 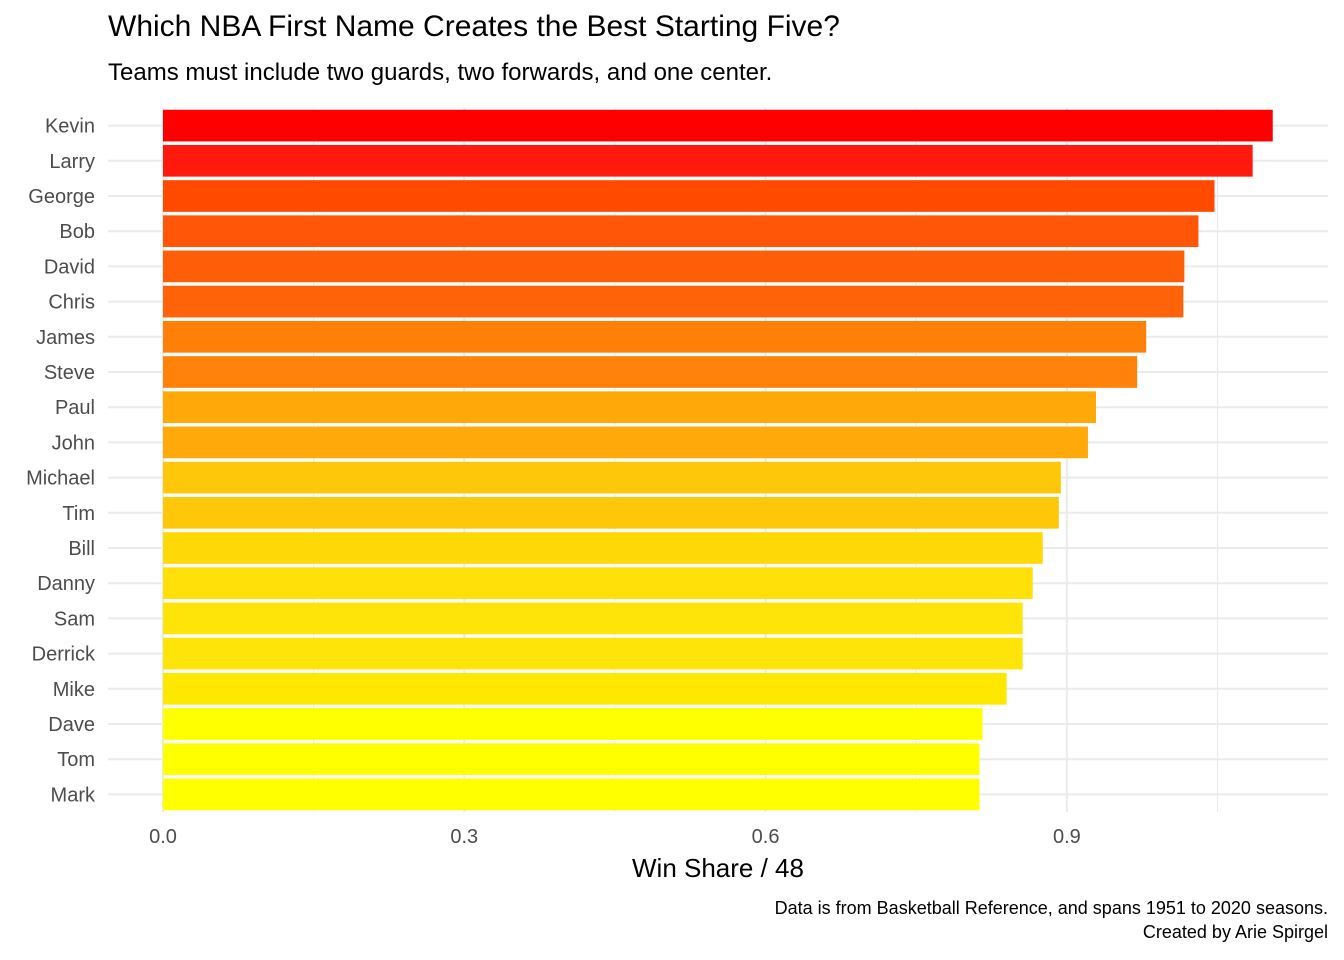 What do you see at coordinates (571, 759) in the screenshot?
I see `bar-tom` at bounding box center [571, 759].